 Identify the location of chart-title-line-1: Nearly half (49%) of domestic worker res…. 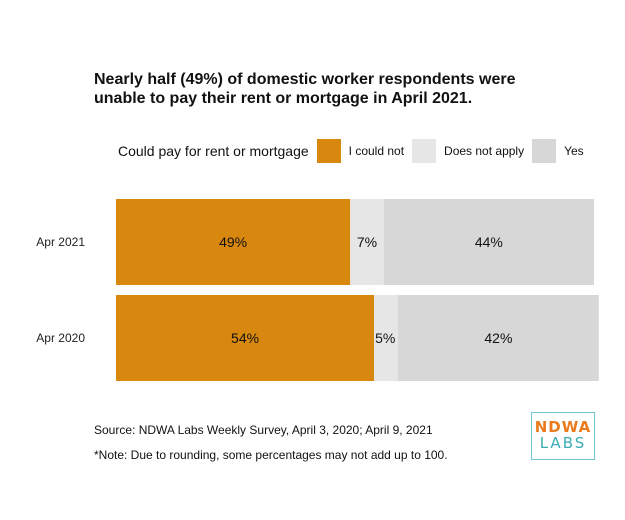
(305, 79).